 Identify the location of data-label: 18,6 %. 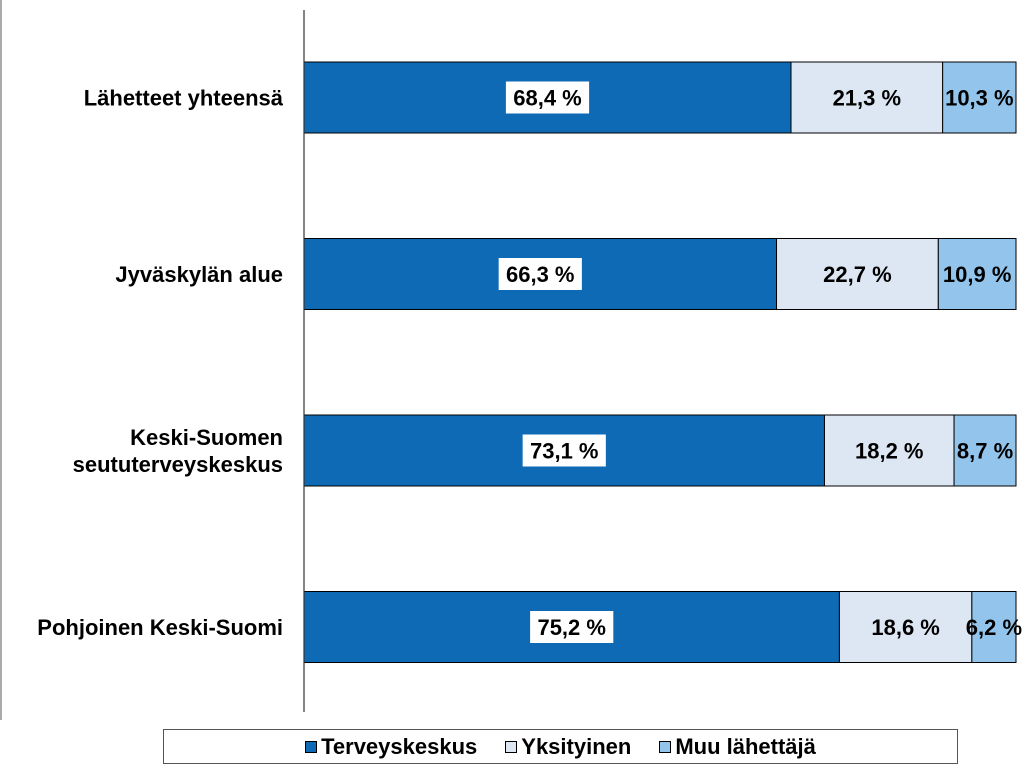
(905, 627).